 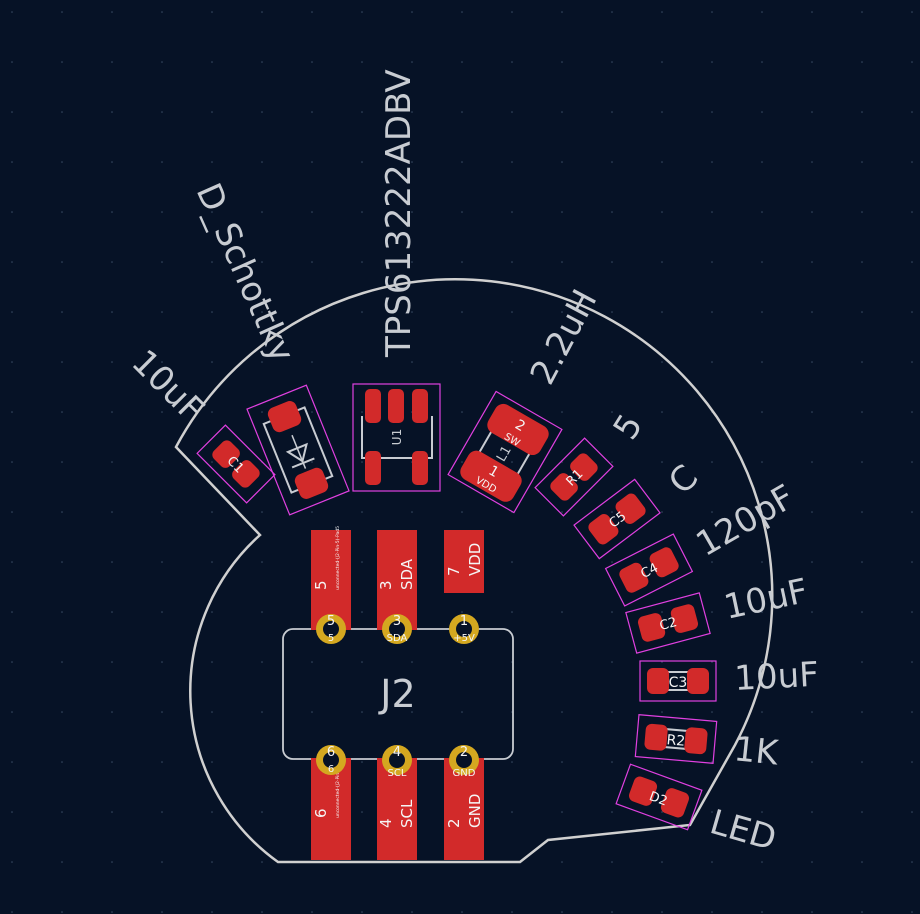 What do you see at coordinates (397, 629) in the screenshot?
I see `pth-pad-3: 3 SDA` at bounding box center [397, 629].